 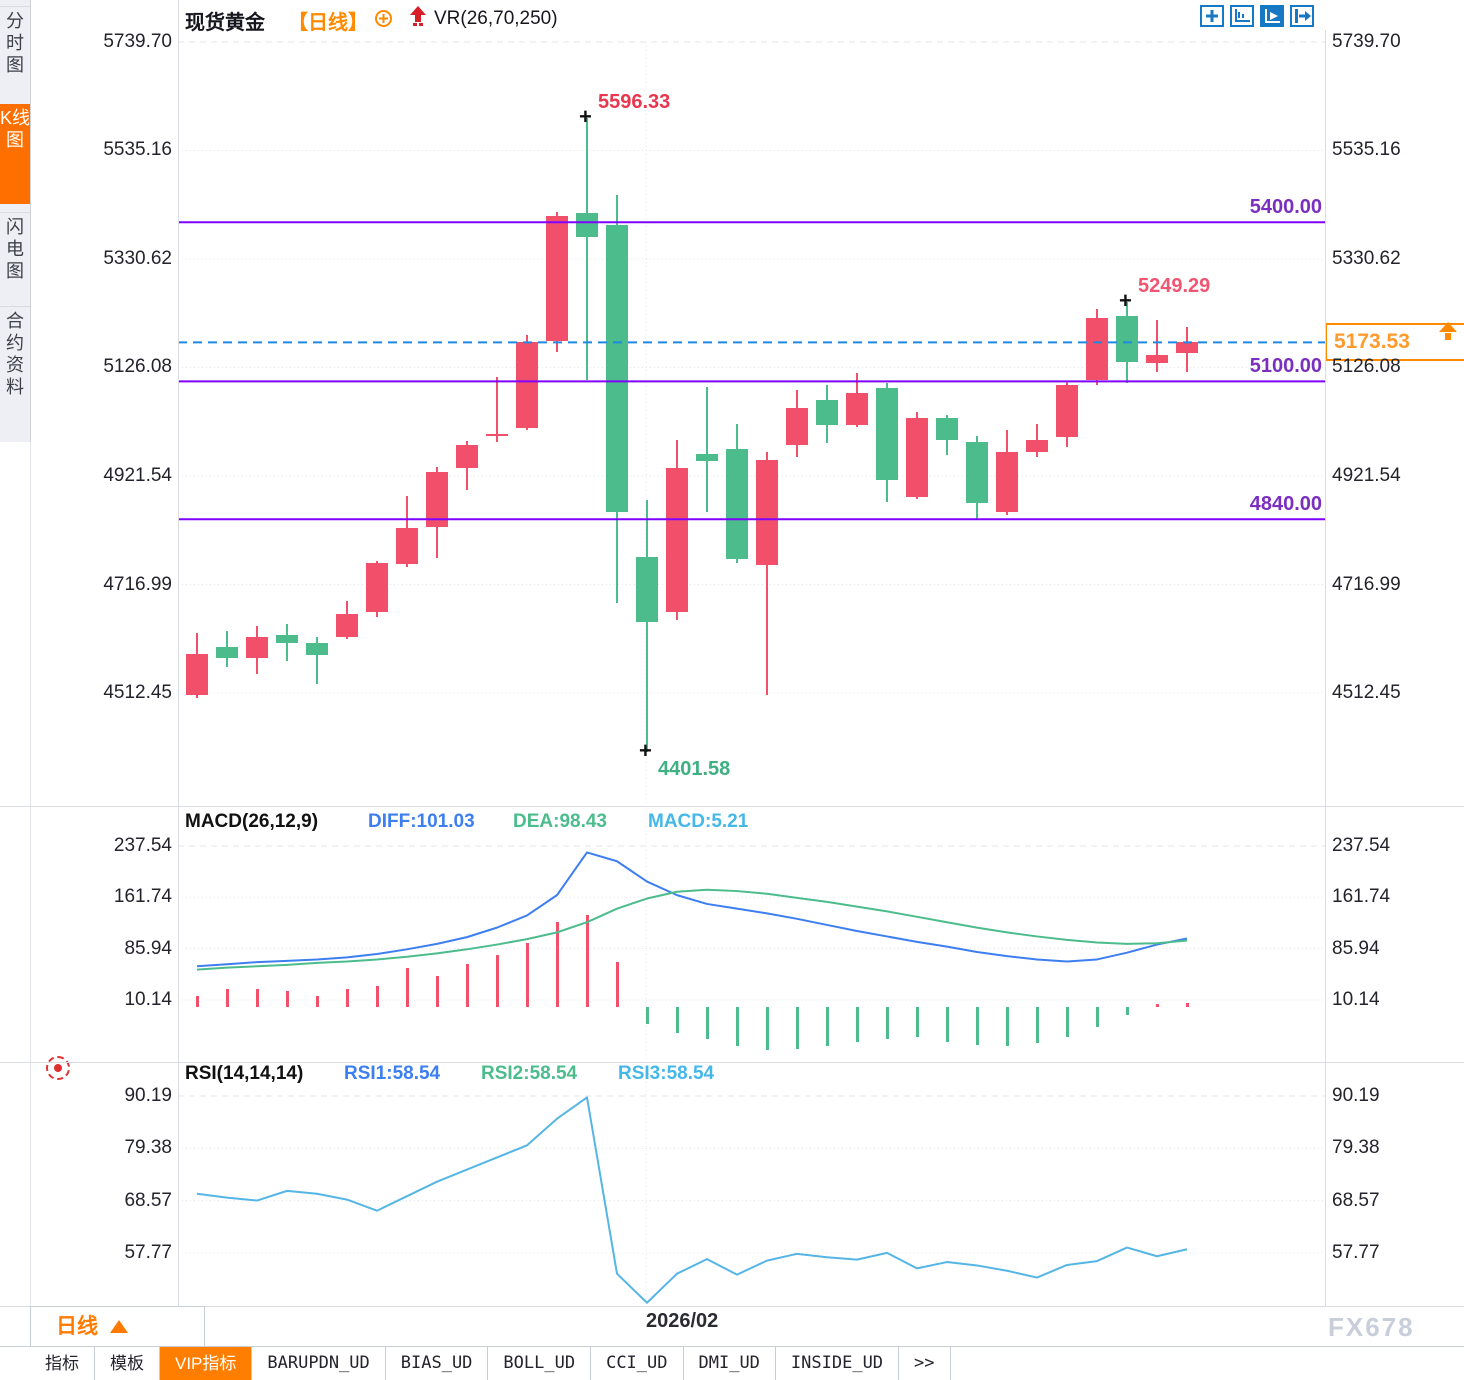 I want to click on axis-tick-label: 10.14, so click(x=148, y=999).